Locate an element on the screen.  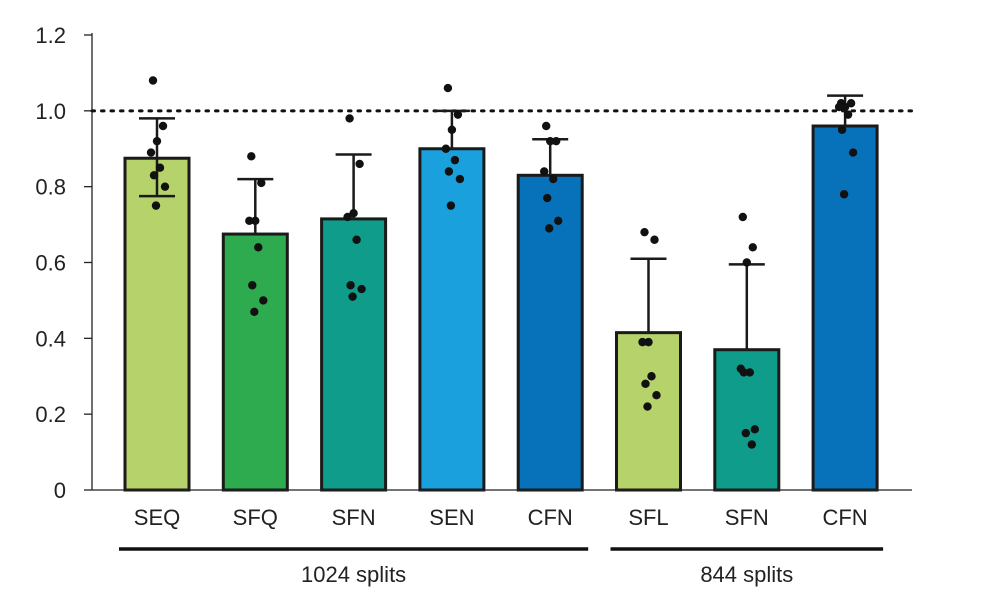
y-tick-label: 0.2 is located at coordinates (50, 414).